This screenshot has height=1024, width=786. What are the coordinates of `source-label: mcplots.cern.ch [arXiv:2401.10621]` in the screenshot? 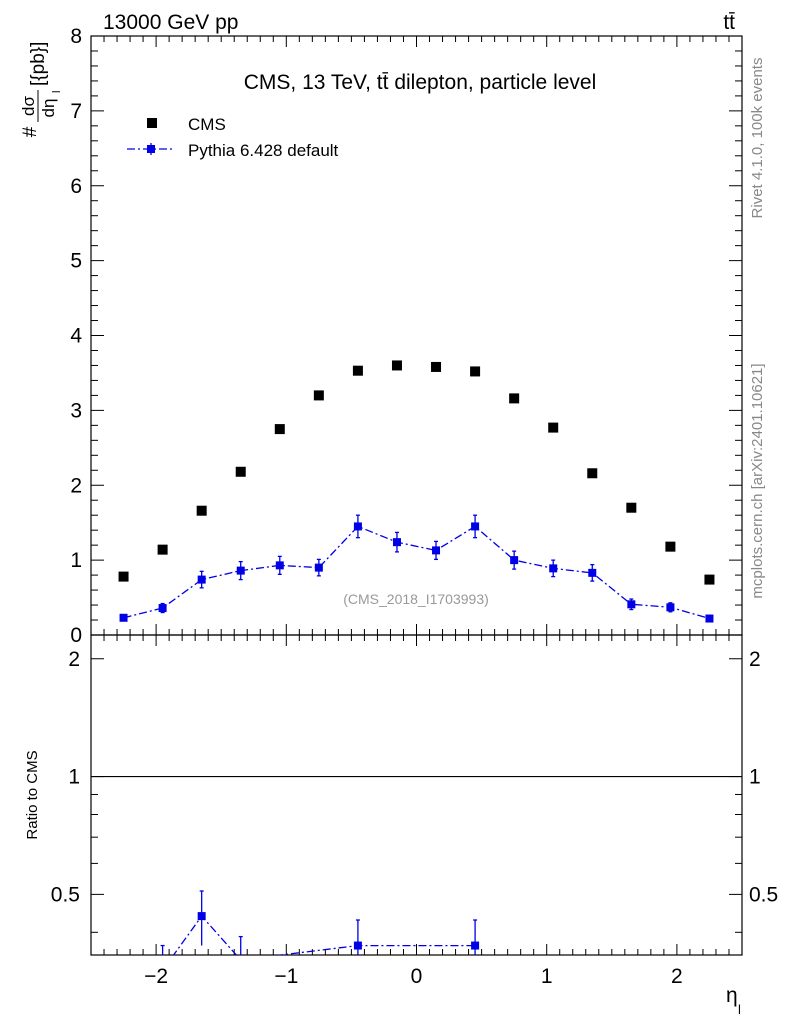 It's located at (757, 480).